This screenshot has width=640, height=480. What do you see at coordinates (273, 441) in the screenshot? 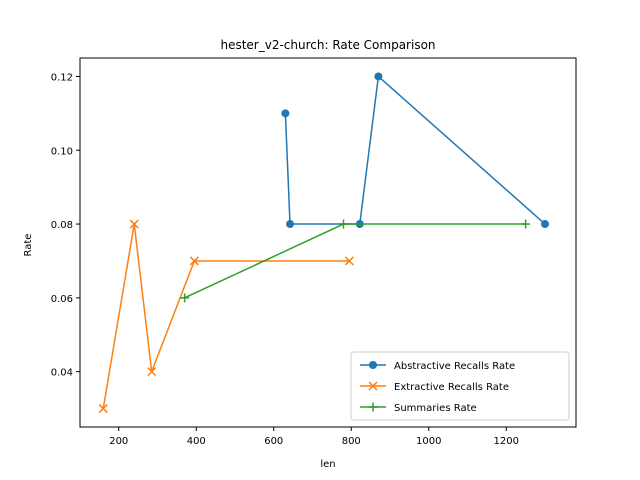
I see `x-tick-label-2: 600` at bounding box center [273, 441].